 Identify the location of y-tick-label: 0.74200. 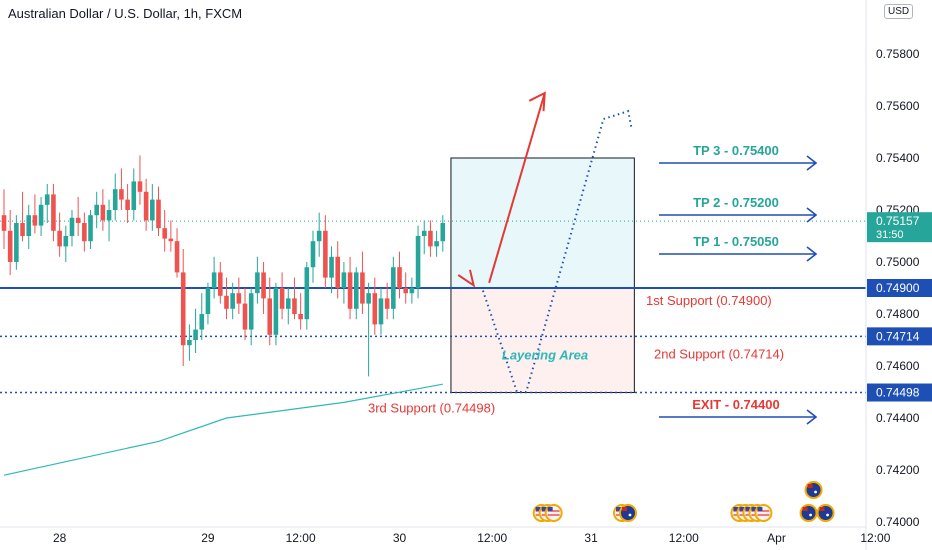
(898, 470).